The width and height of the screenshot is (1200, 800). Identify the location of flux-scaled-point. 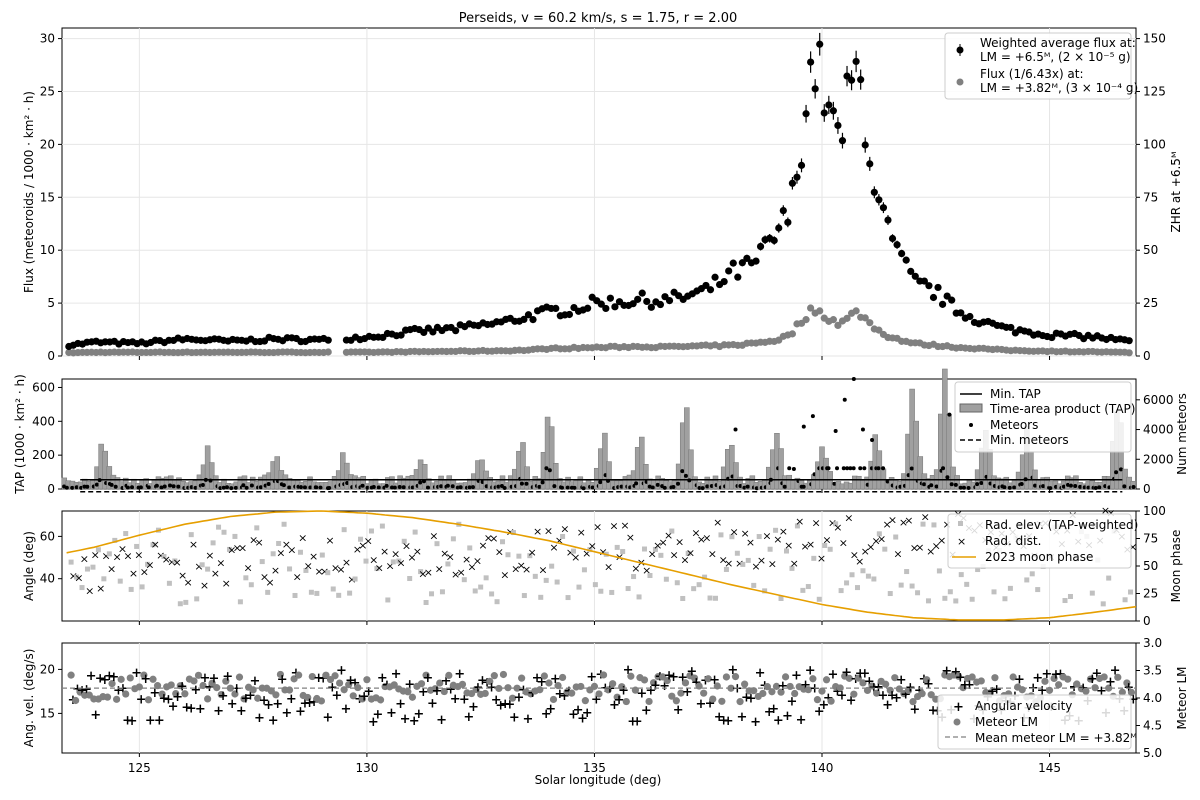
(870, 323).